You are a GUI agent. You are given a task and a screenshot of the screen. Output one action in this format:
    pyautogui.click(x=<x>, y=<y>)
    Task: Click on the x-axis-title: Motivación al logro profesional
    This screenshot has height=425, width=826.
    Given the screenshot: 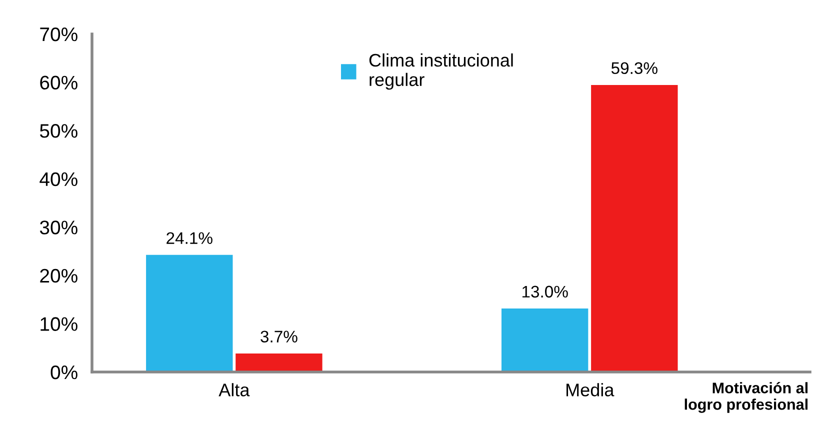 What is the action you would take?
    pyautogui.click(x=746, y=397)
    